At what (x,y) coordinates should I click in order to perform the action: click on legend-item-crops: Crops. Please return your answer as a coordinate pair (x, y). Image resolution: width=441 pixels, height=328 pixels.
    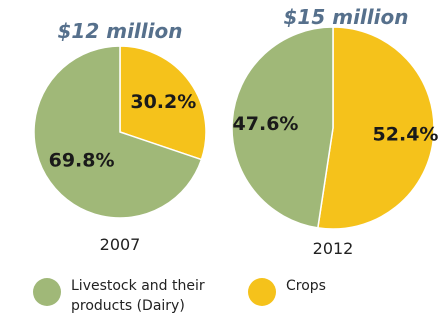
    Looking at the image, I should click on (287, 292).